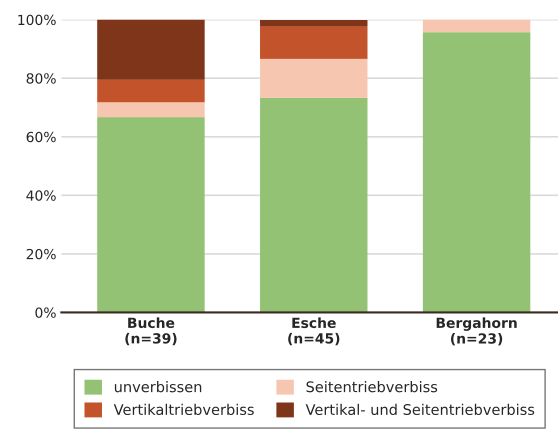  I want to click on x-tick-label: Buche (n=39), so click(151, 331).